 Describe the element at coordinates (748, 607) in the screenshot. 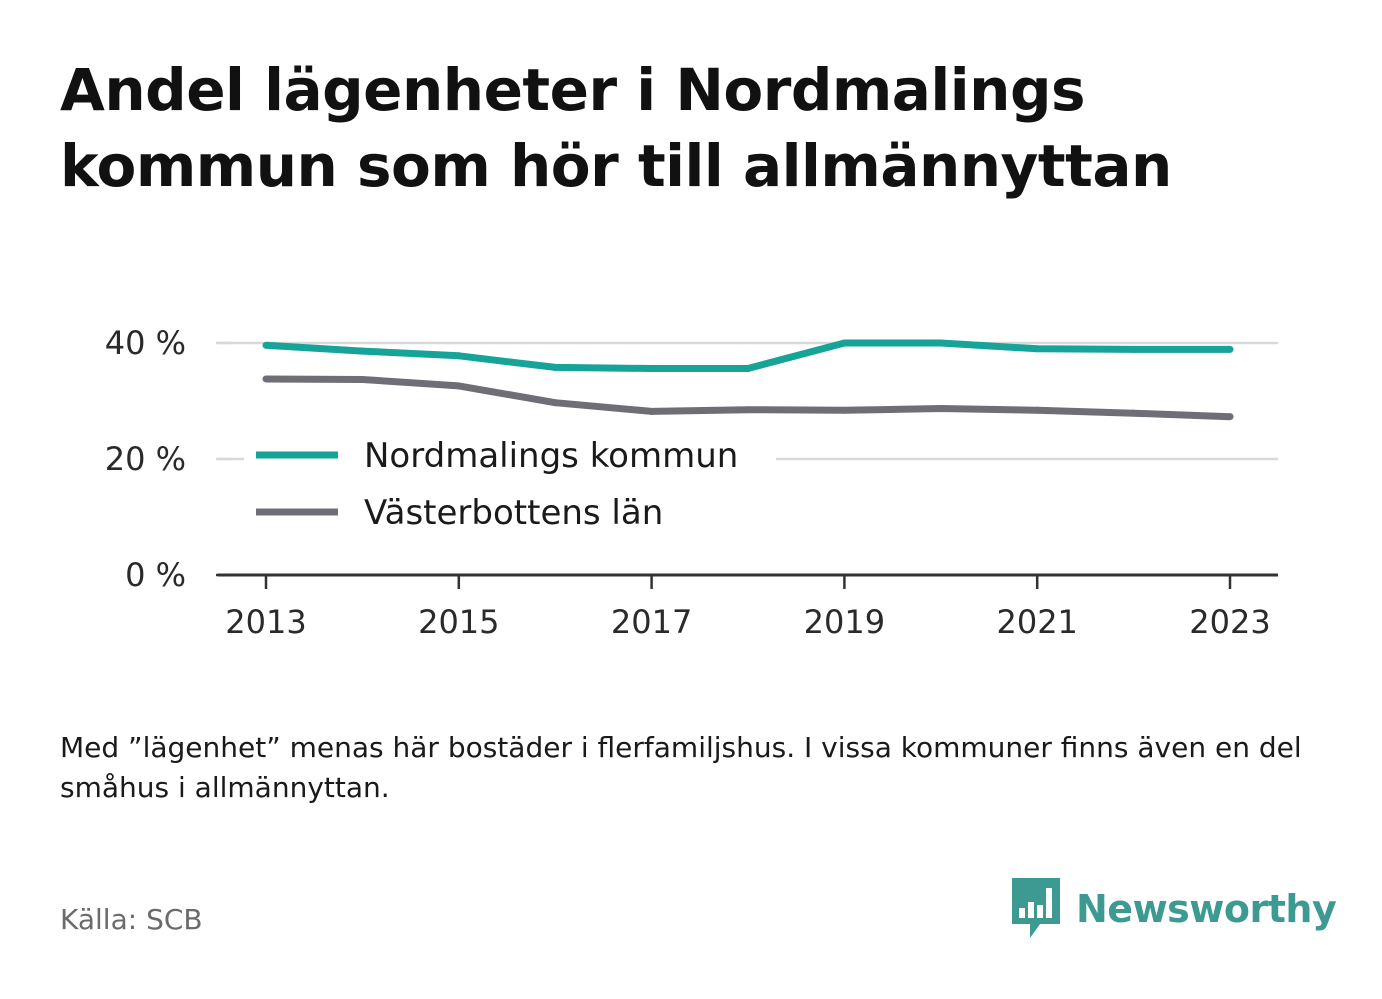

I see `x-axis: 2013 2015 2017 2019 2021 2023` at that location.